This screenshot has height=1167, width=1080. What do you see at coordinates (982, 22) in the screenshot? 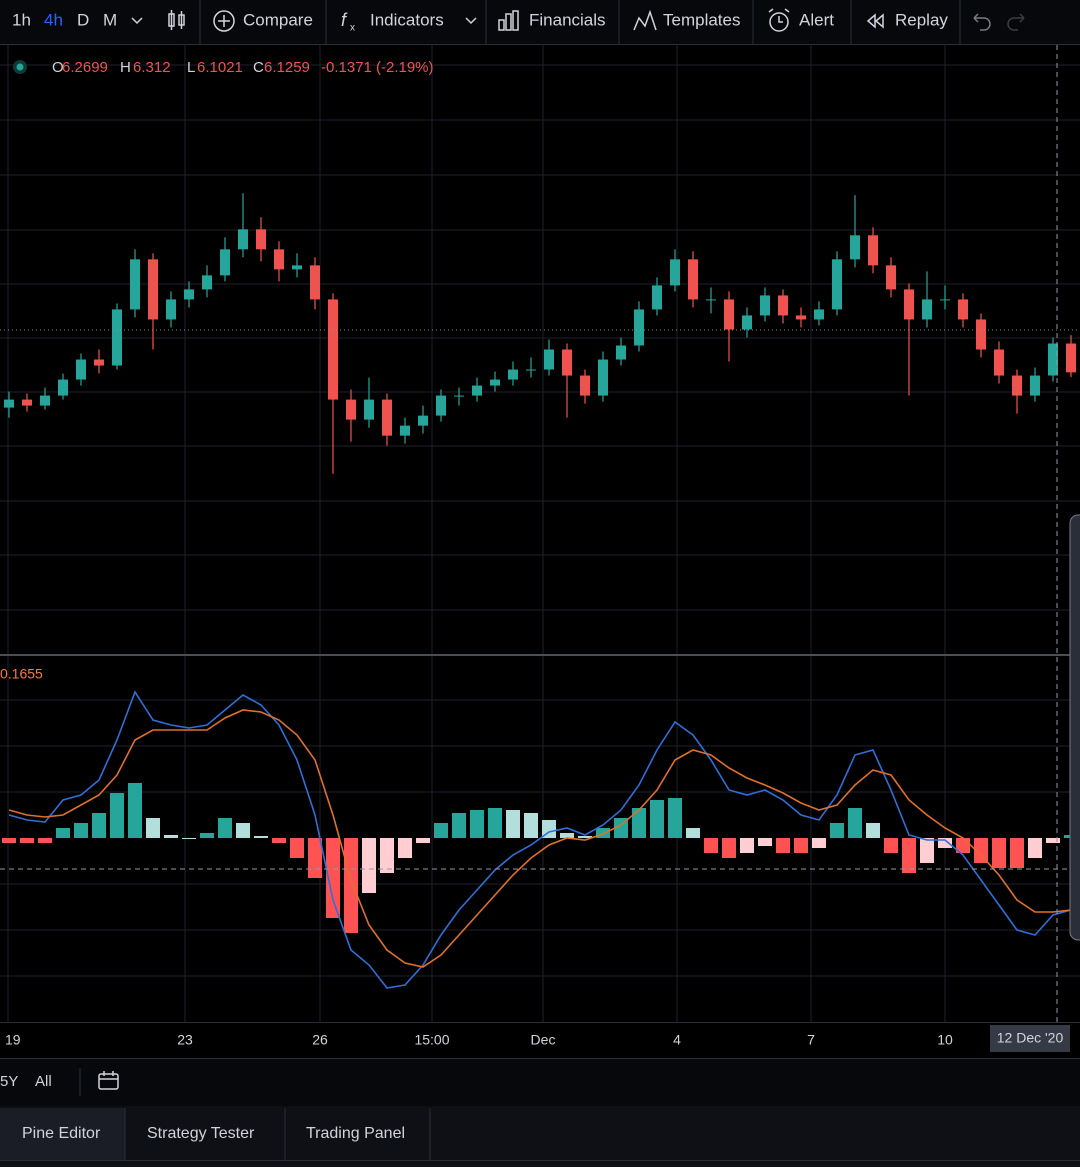
I see `undo-icon` at bounding box center [982, 22].